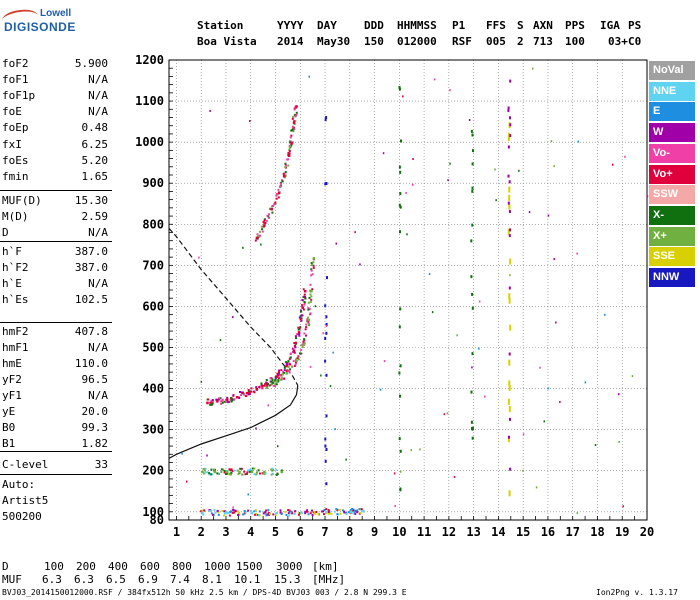 The height and width of the screenshot is (600, 700). What do you see at coordinates (91, 200) in the screenshot?
I see `param-value: 15.30` at bounding box center [91, 200].